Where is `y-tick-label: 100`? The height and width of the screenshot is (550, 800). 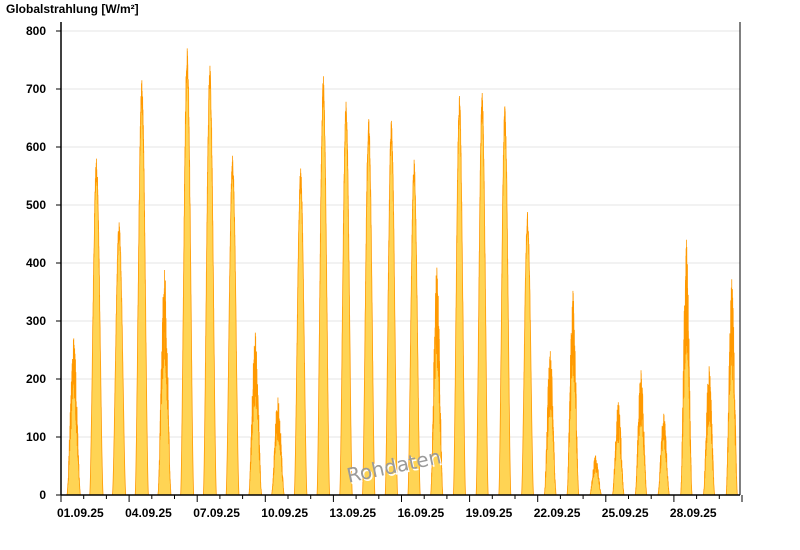
y-tick-label: 100 is located at coordinates (36, 437).